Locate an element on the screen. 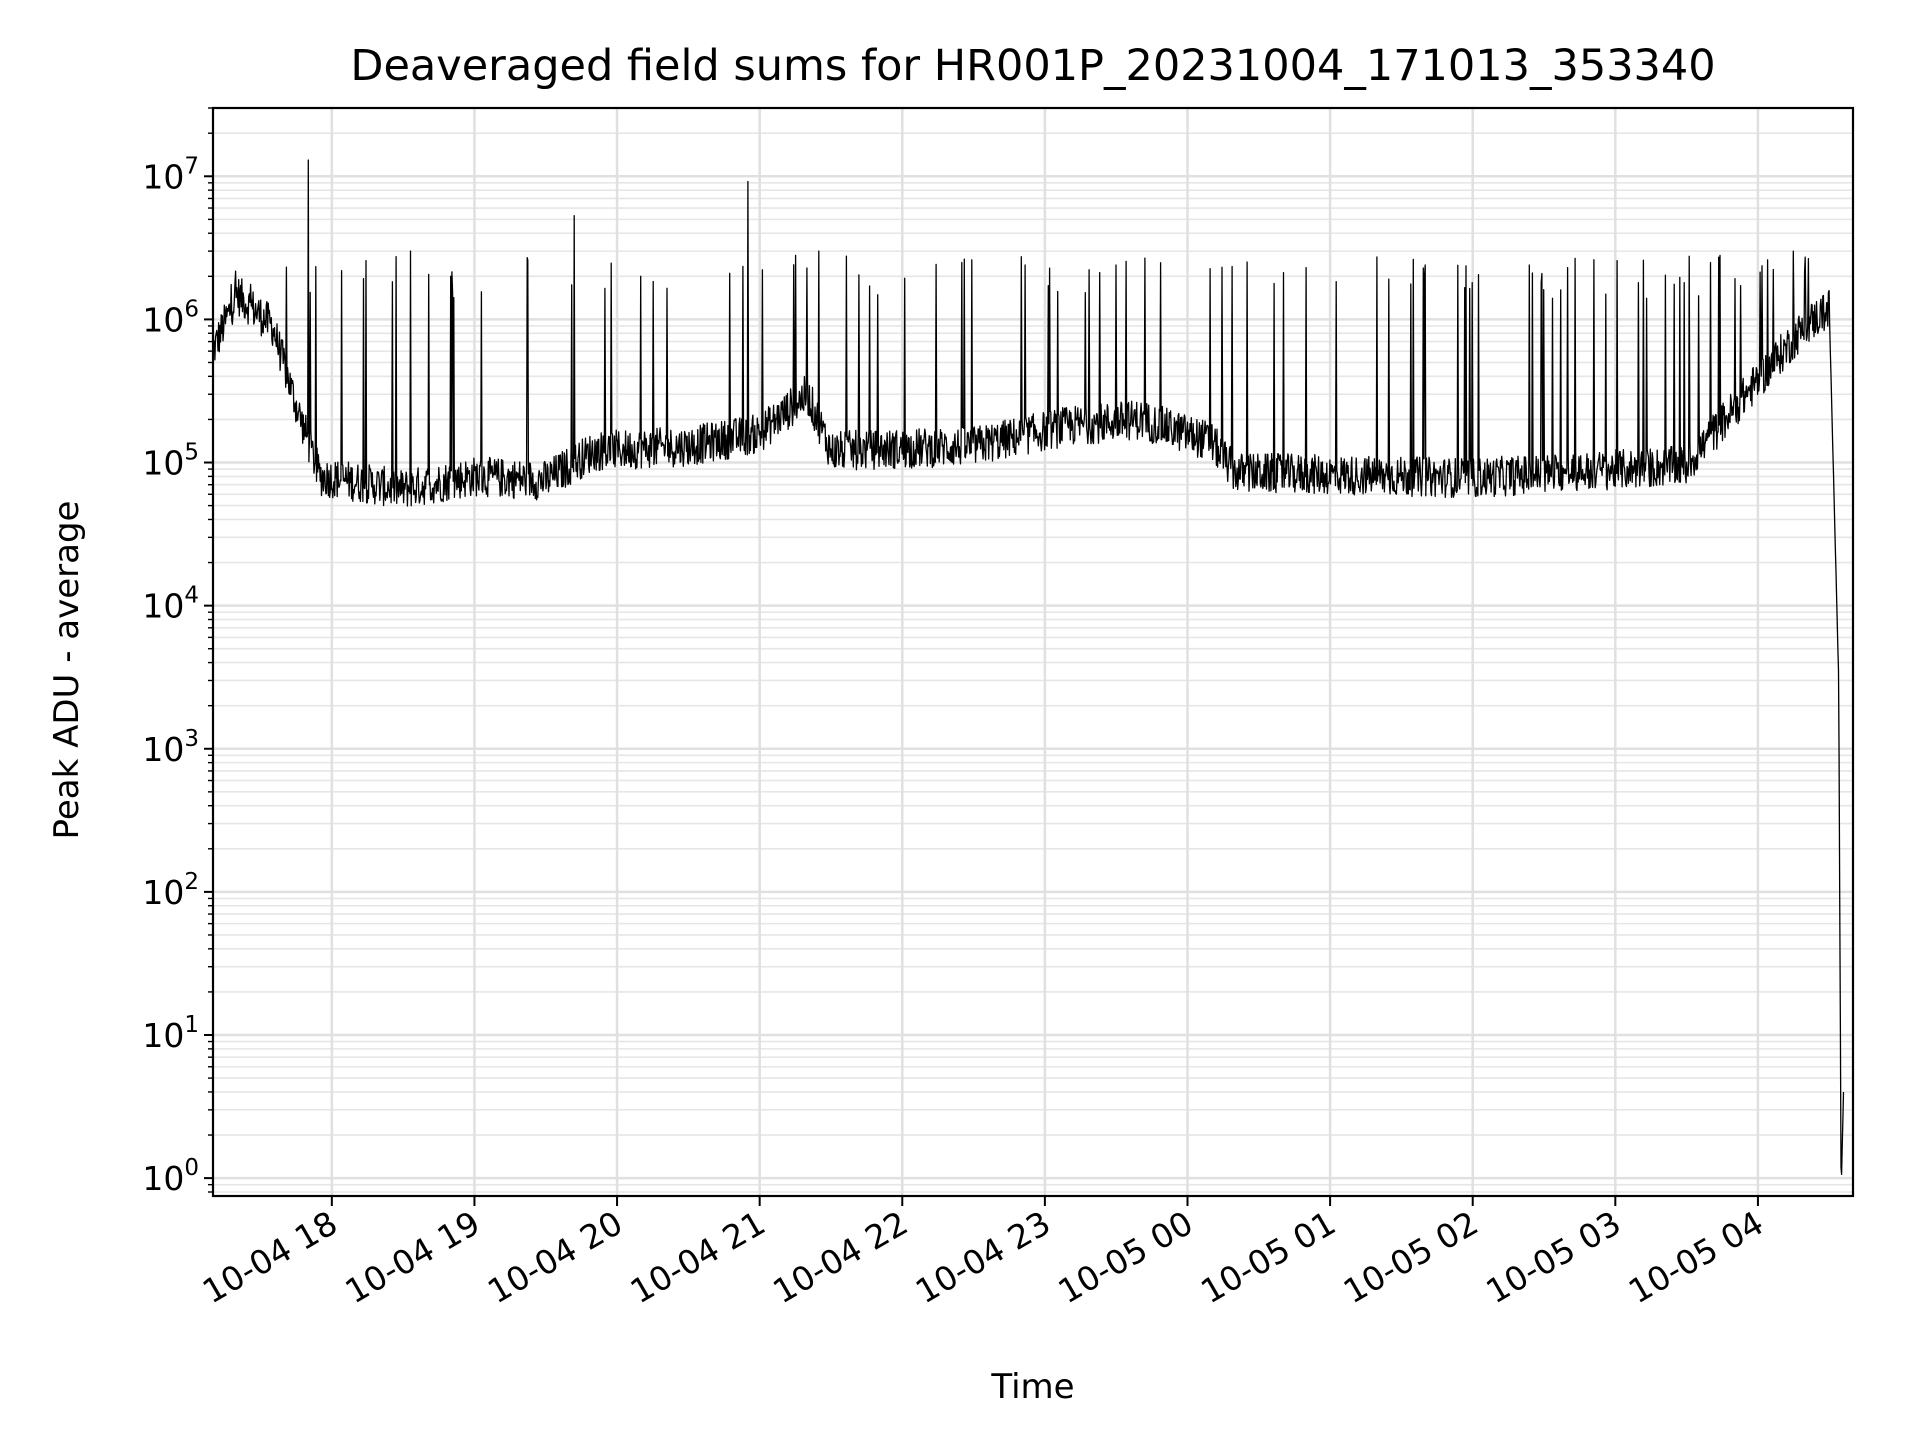  y-tick-label-exponent: 0 is located at coordinates (191, 1168).